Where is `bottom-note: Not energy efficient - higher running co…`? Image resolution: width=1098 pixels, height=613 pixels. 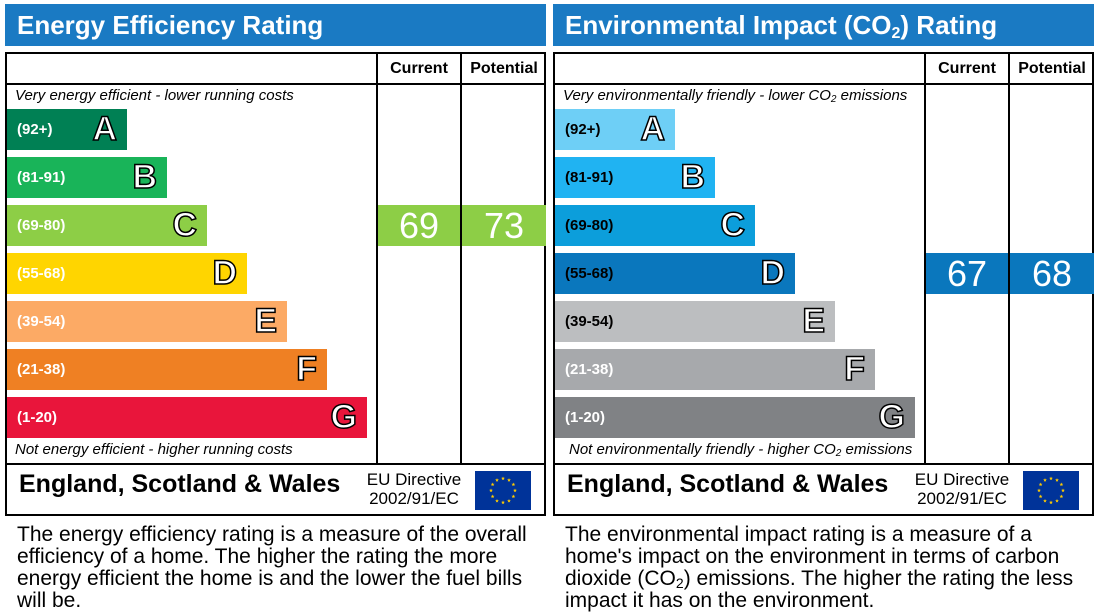
bottom-note: Not energy efficient - higher running co… is located at coordinates (154, 449).